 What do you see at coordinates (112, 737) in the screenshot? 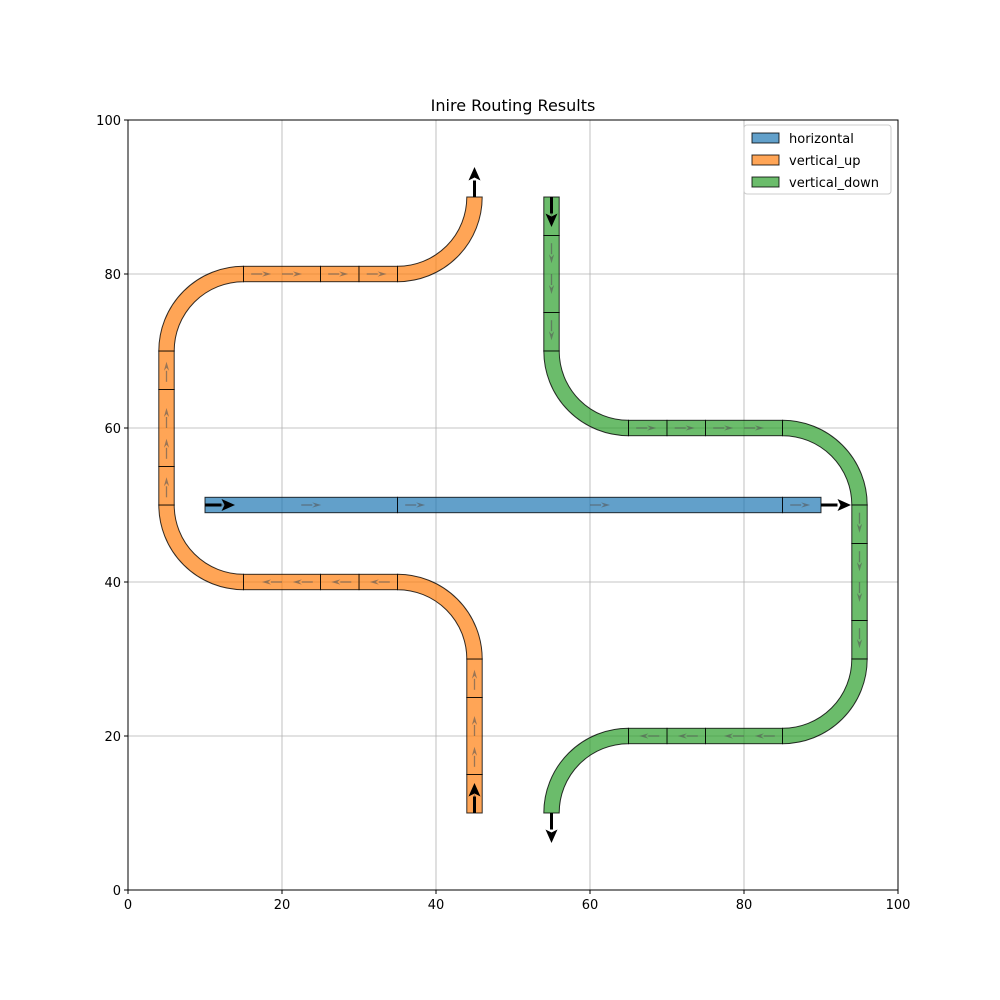
I see `y-tick-label: 20` at bounding box center [112, 737].